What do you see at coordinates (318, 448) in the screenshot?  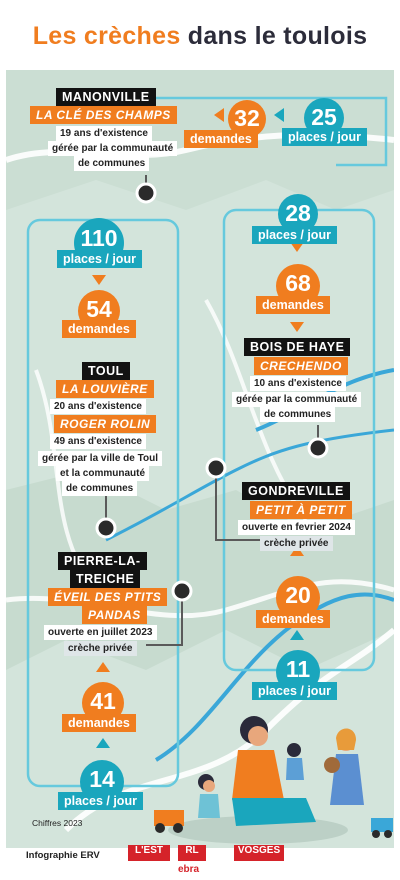 I see `dot-bdh` at bounding box center [318, 448].